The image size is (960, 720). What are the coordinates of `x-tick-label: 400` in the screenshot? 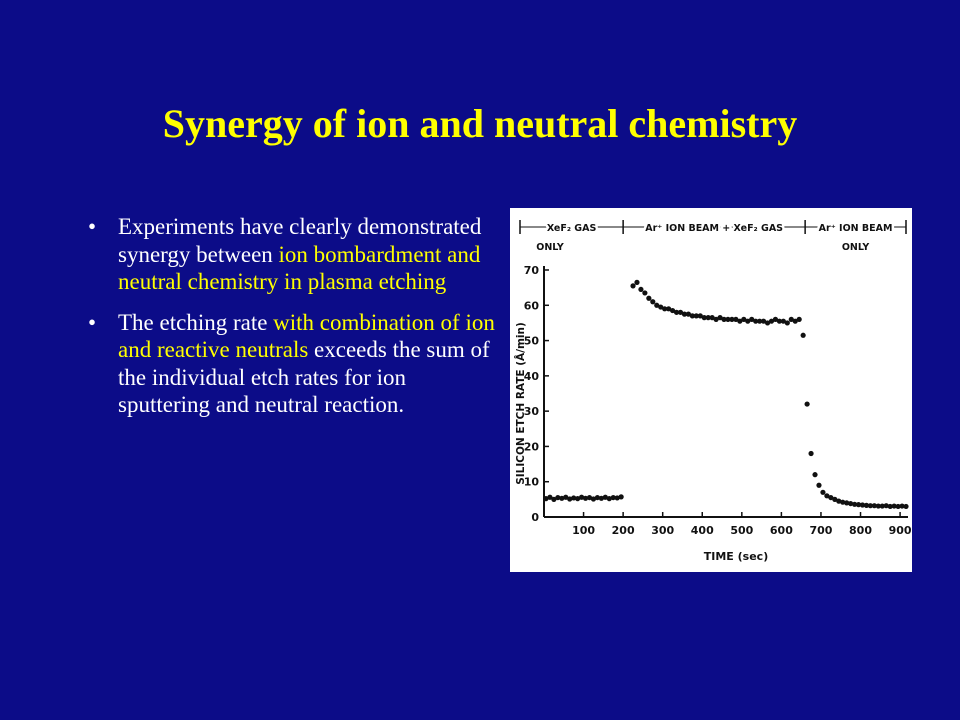 It's located at (702, 530).